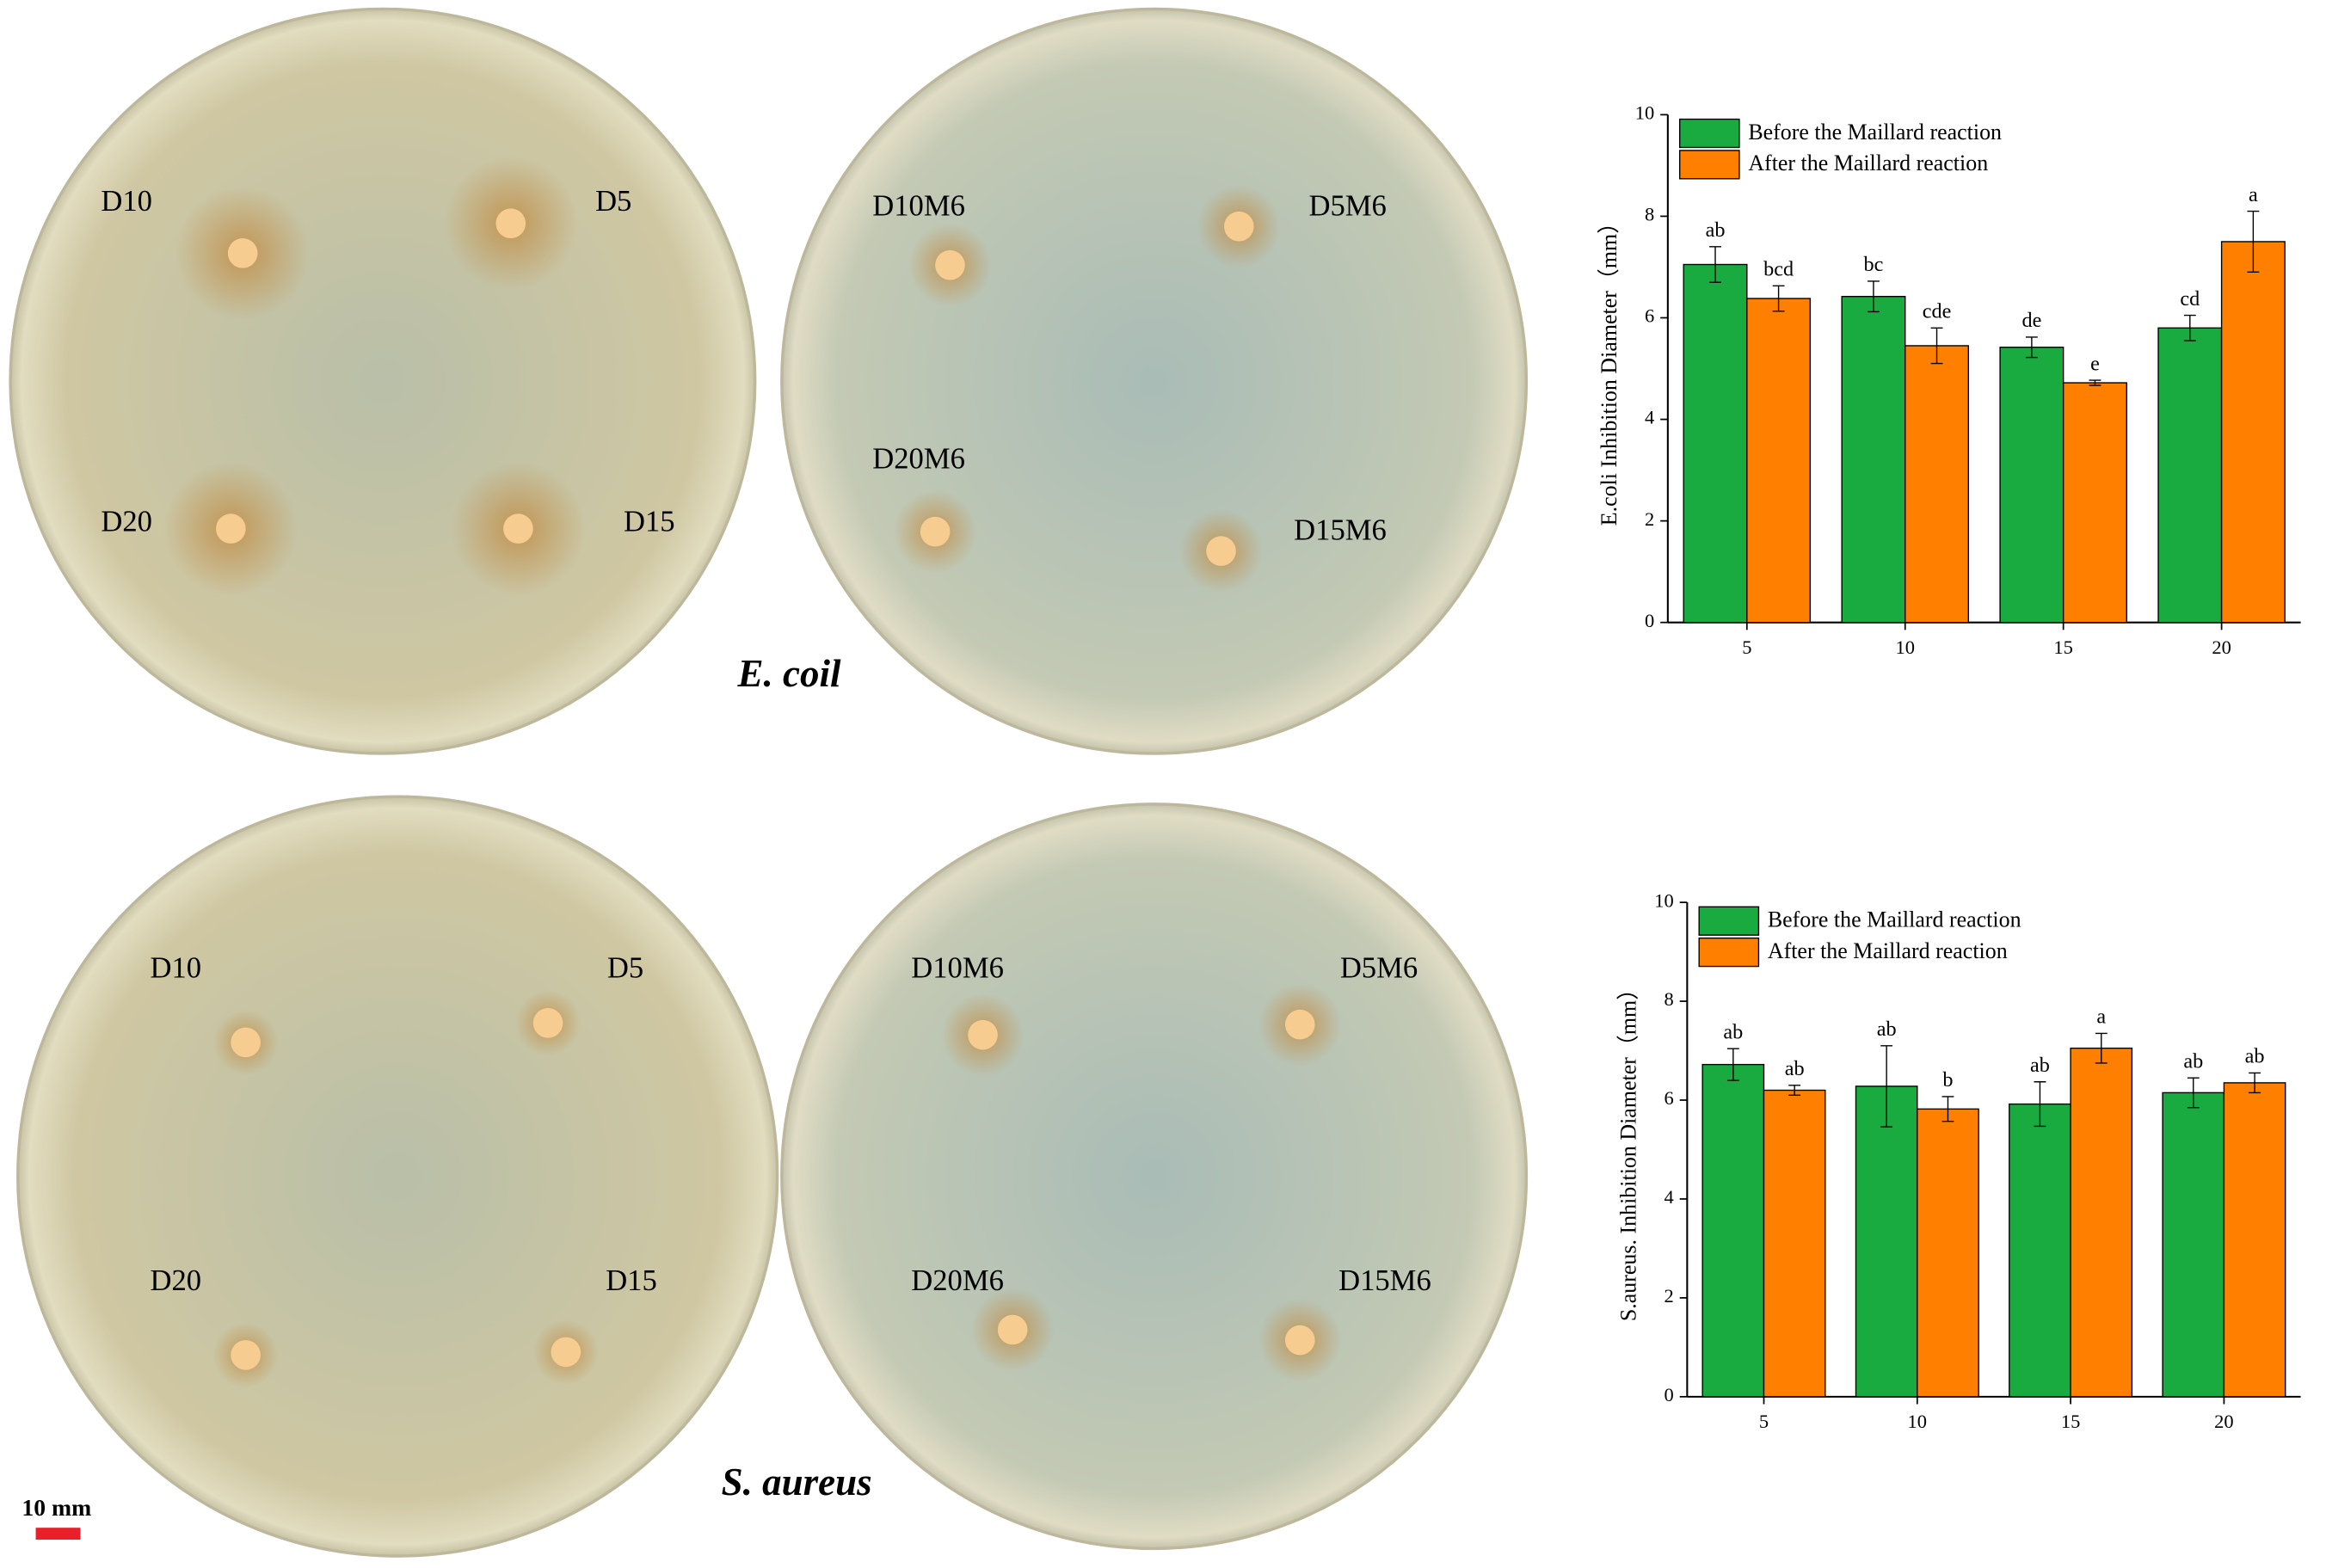 The image size is (2326, 1568). Describe the element at coordinates (1710, 134) in the screenshot. I see `legend-swatch` at that location.